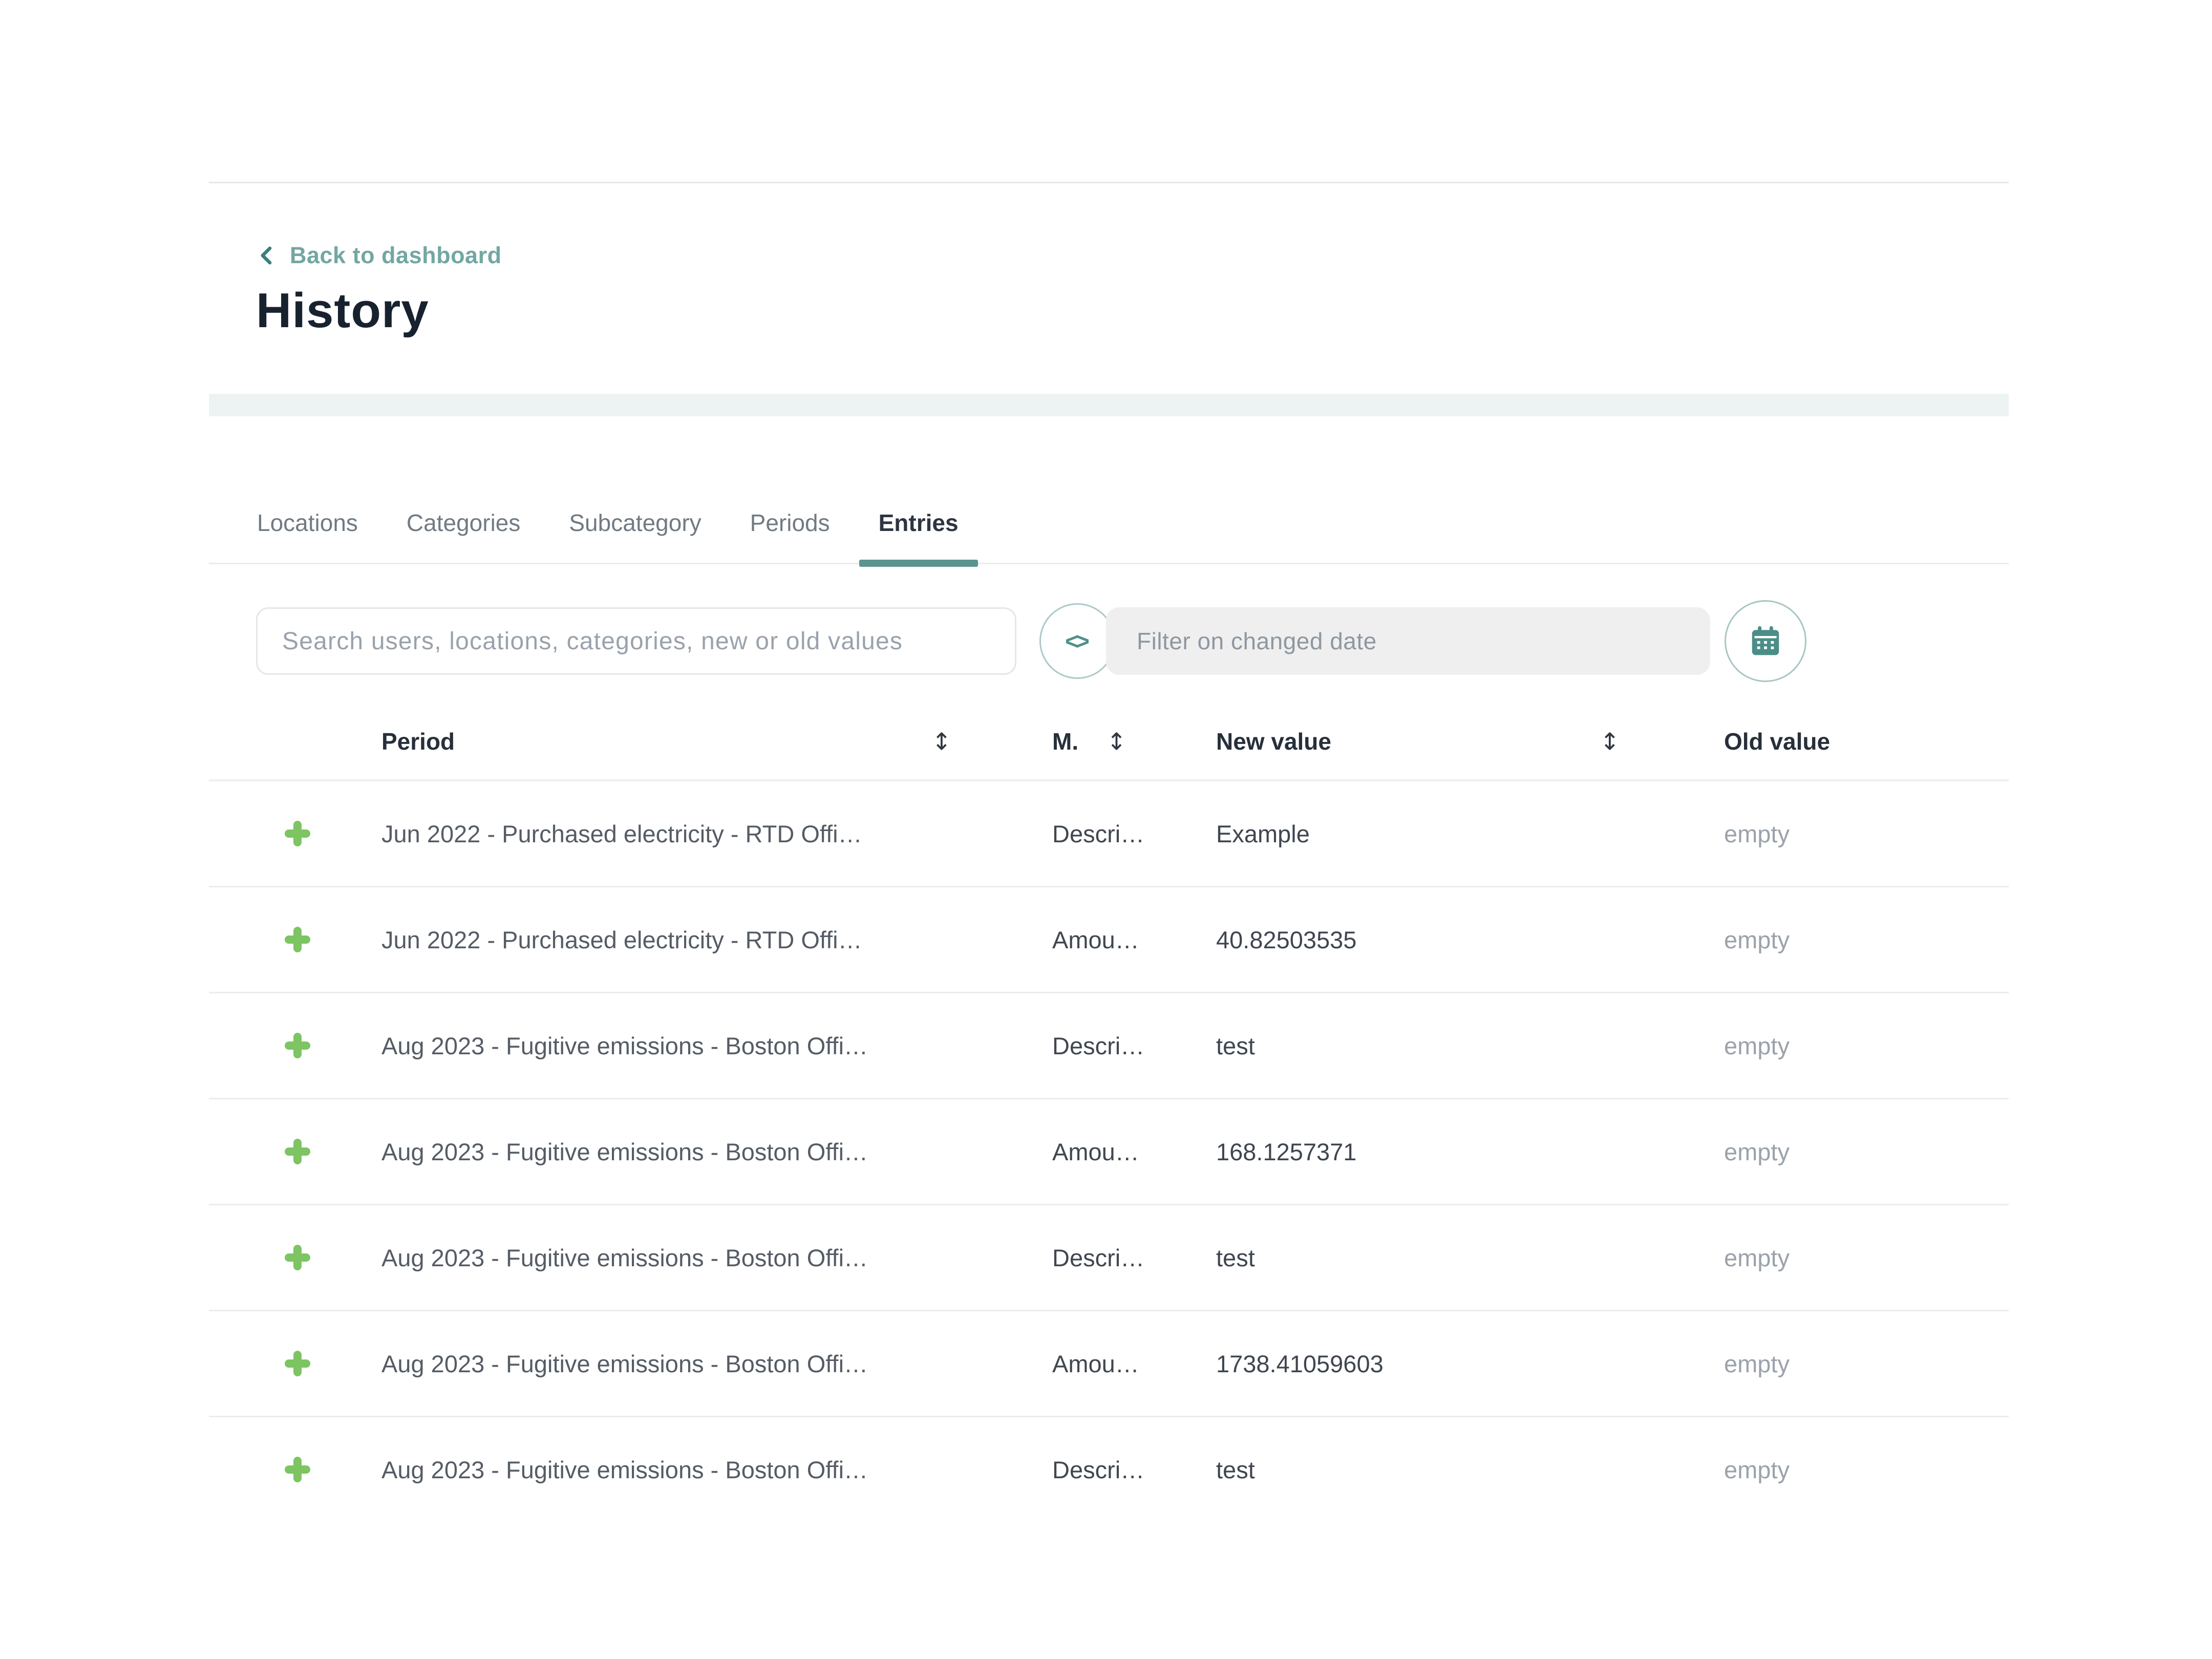 This screenshot has width=2212, height=1659. Describe the element at coordinates (941, 741) in the screenshot. I see `sort-icon-period: ↕` at that location.